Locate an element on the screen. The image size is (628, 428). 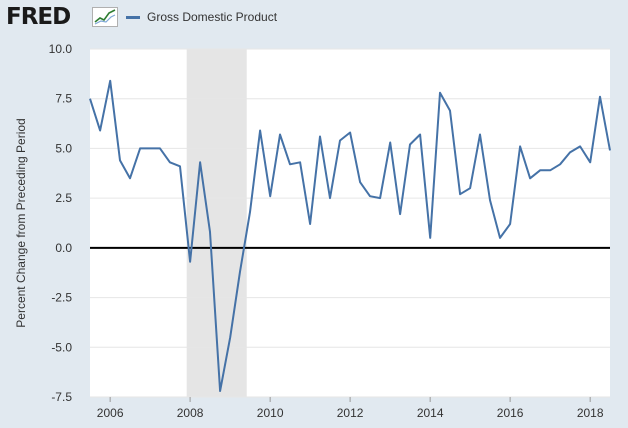
x-tick-label: 2008 is located at coordinates (190, 413).